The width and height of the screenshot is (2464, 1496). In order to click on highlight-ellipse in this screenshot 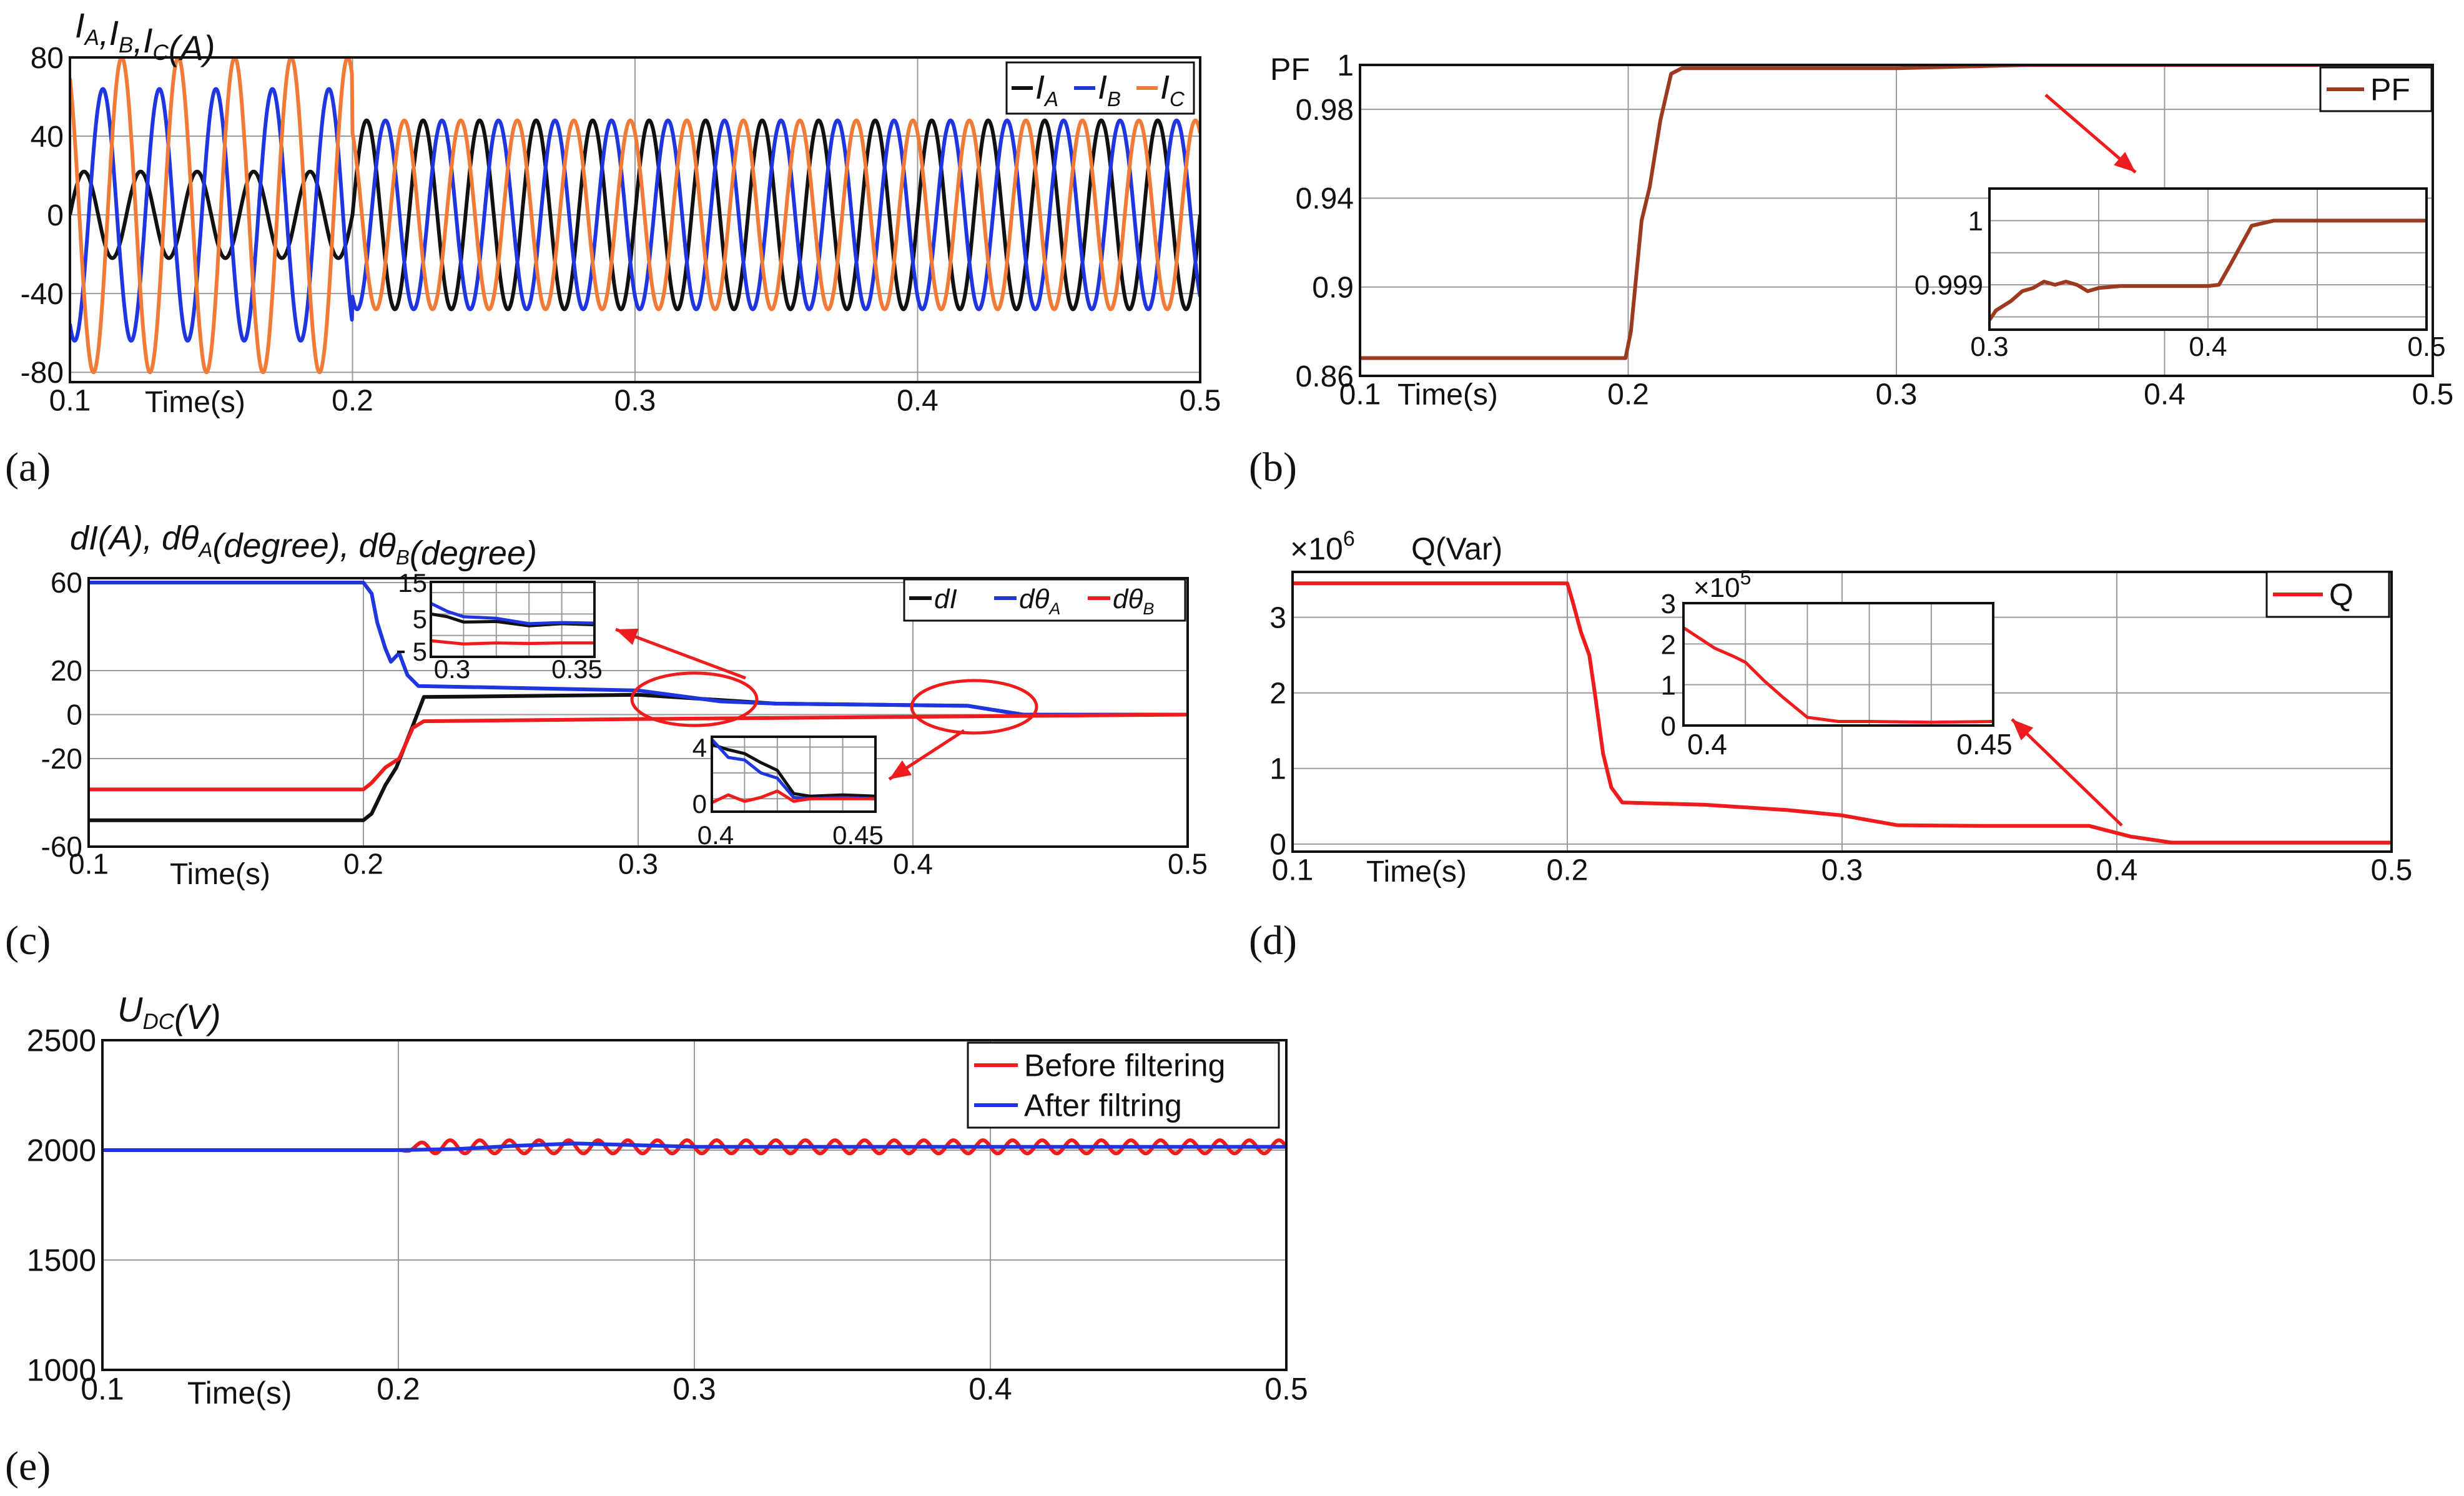, I will do `click(694, 699)`.